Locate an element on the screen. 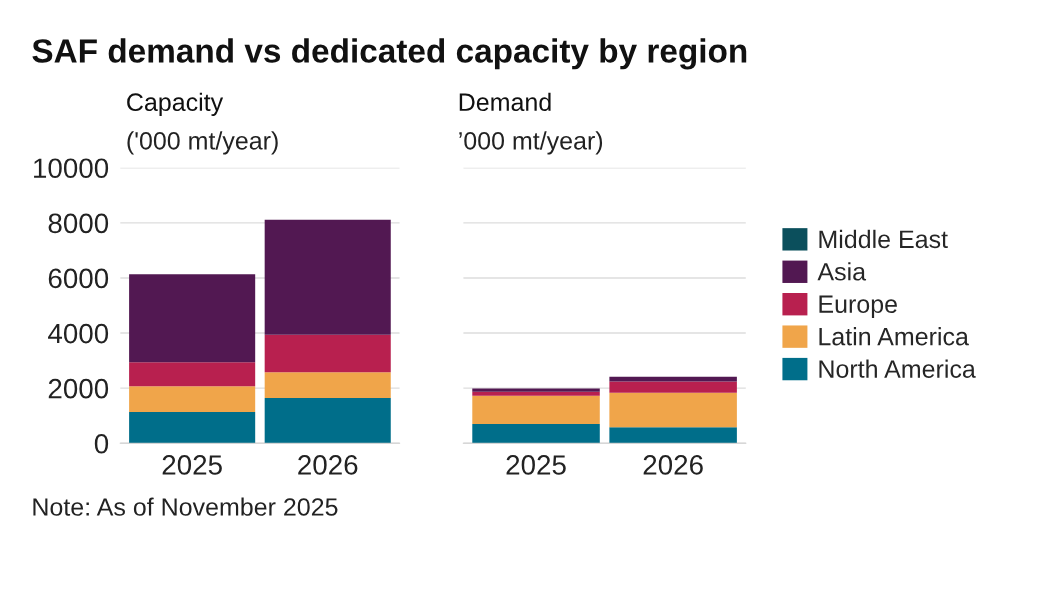 This screenshot has height=599, width=1046. y-tick-label: 6000 is located at coordinates (78, 278).